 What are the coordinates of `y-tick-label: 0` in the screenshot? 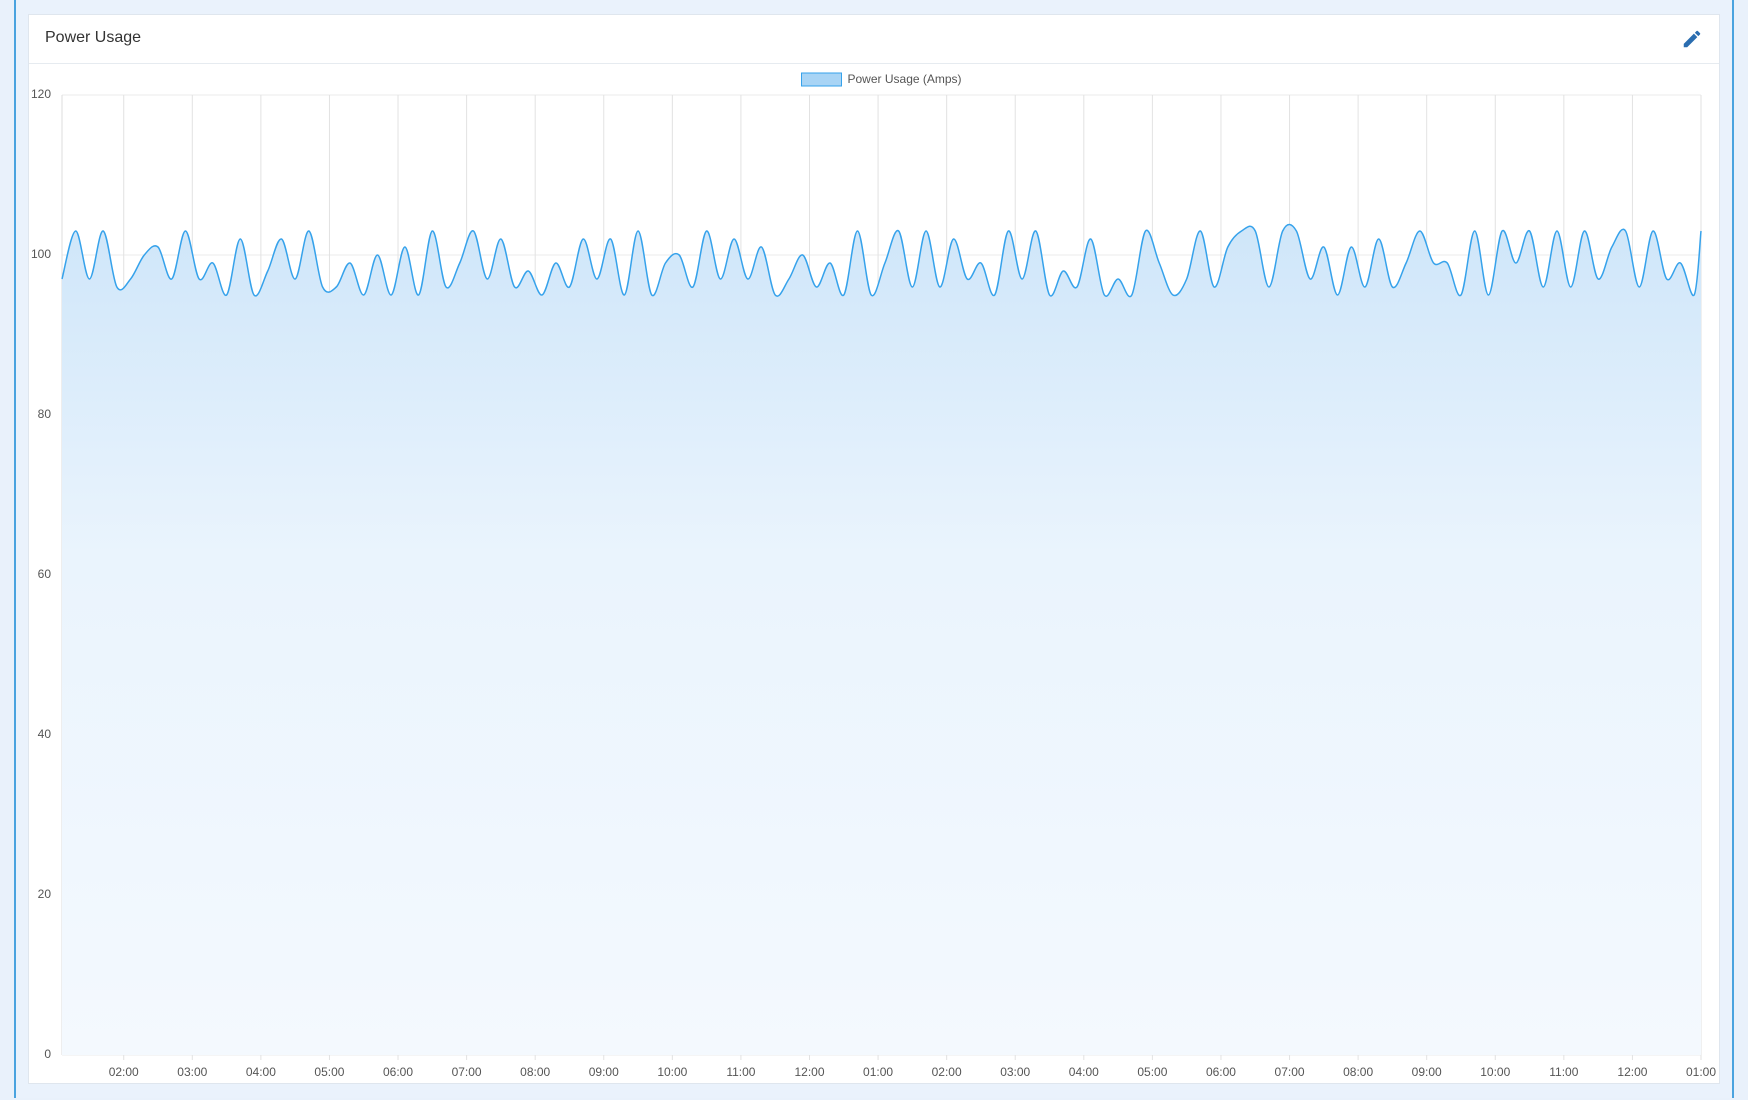 It's located at (47, 1054).